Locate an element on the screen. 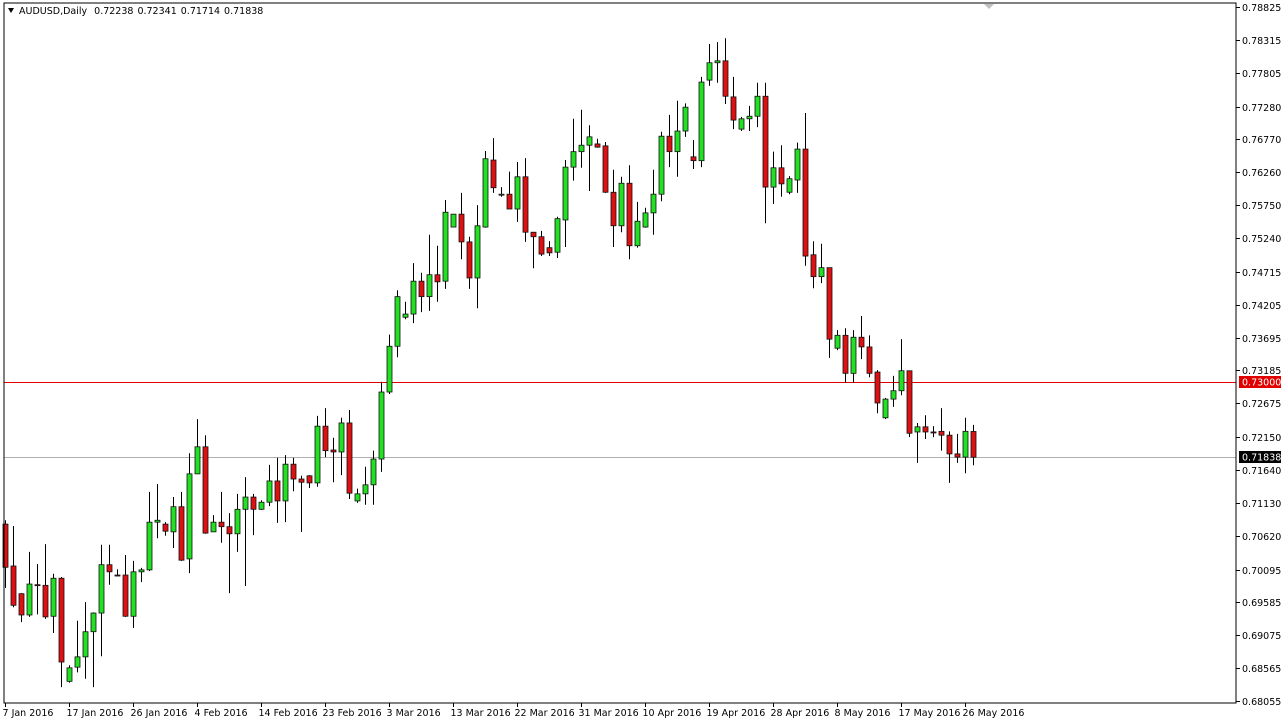  chart-shift-marker-icon is located at coordinates (989, 6).